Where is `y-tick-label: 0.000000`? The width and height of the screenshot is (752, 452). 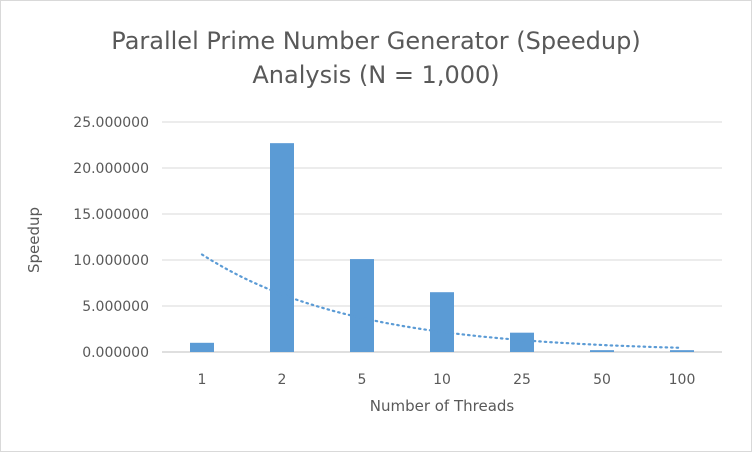 y-tick-label: 0.000000 is located at coordinates (115, 353).